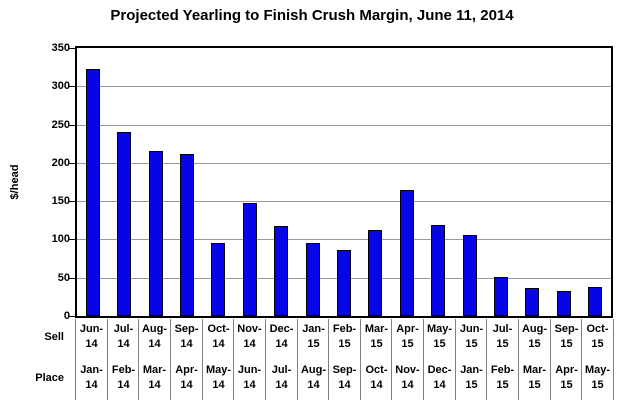  What do you see at coordinates (218, 329) in the screenshot?
I see `sell-label-Oct-14-line1: Oct-` at bounding box center [218, 329].